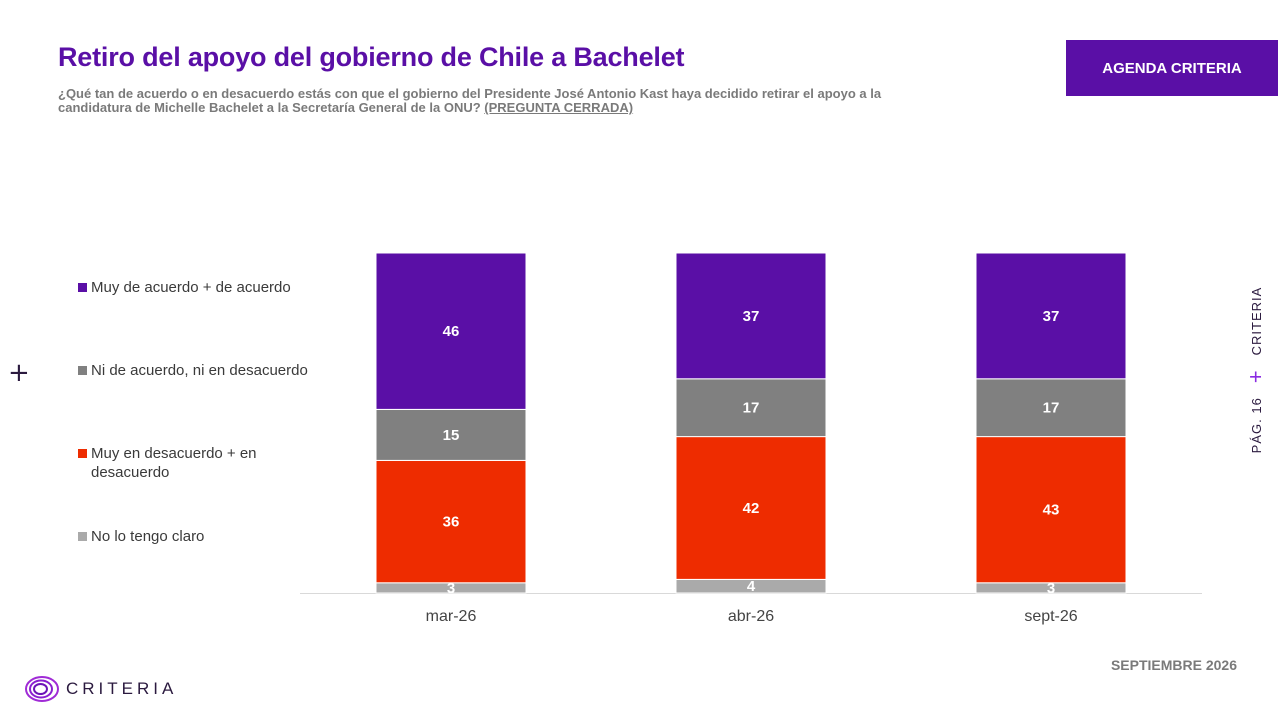  I want to click on legend-label: Muy en desacuerdo + en desacuerdo, so click(174, 463).